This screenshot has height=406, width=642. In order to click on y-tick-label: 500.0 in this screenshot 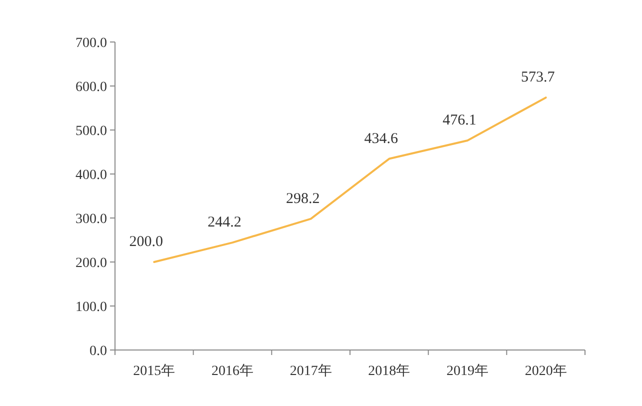, I will do `click(91, 131)`.